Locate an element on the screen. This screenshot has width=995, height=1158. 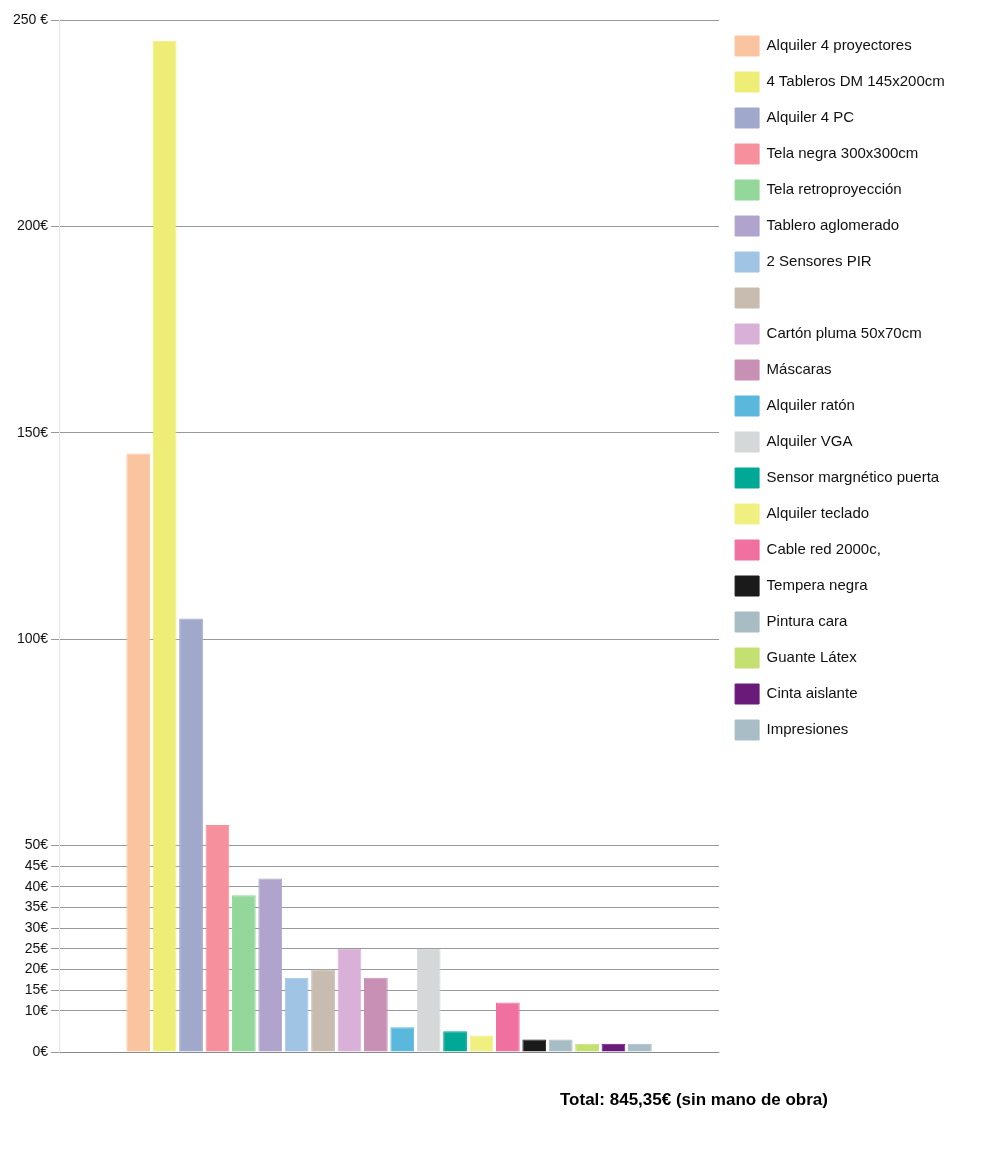
legend-label: Guante Látex is located at coordinates (812, 657).